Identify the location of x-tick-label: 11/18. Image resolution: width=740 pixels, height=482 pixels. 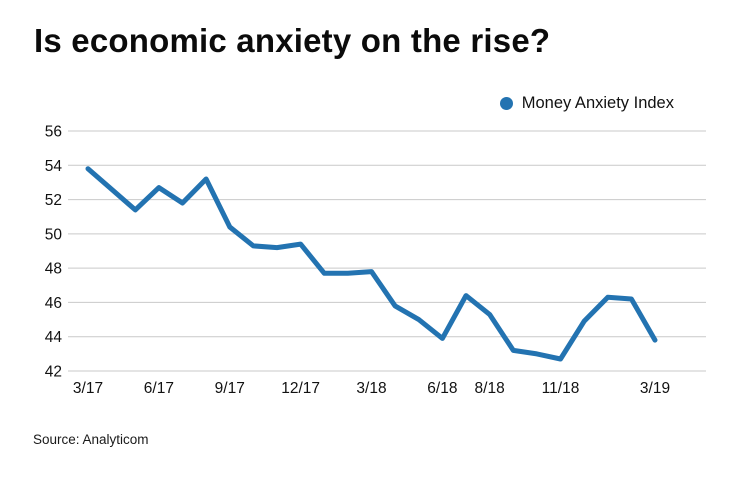
(561, 388).